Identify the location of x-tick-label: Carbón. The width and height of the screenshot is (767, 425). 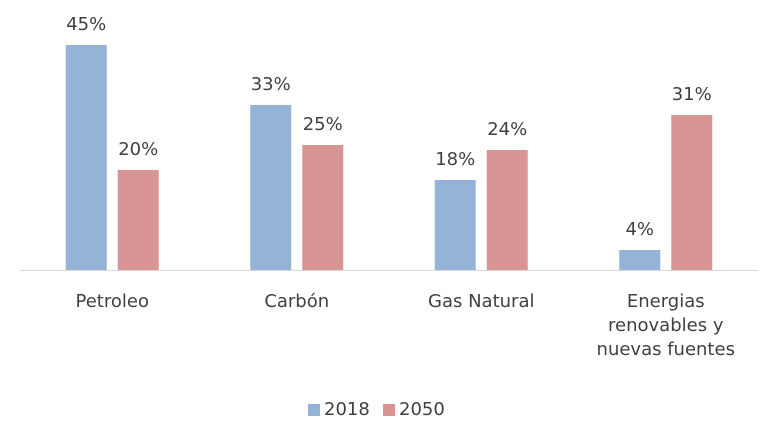
(297, 301).